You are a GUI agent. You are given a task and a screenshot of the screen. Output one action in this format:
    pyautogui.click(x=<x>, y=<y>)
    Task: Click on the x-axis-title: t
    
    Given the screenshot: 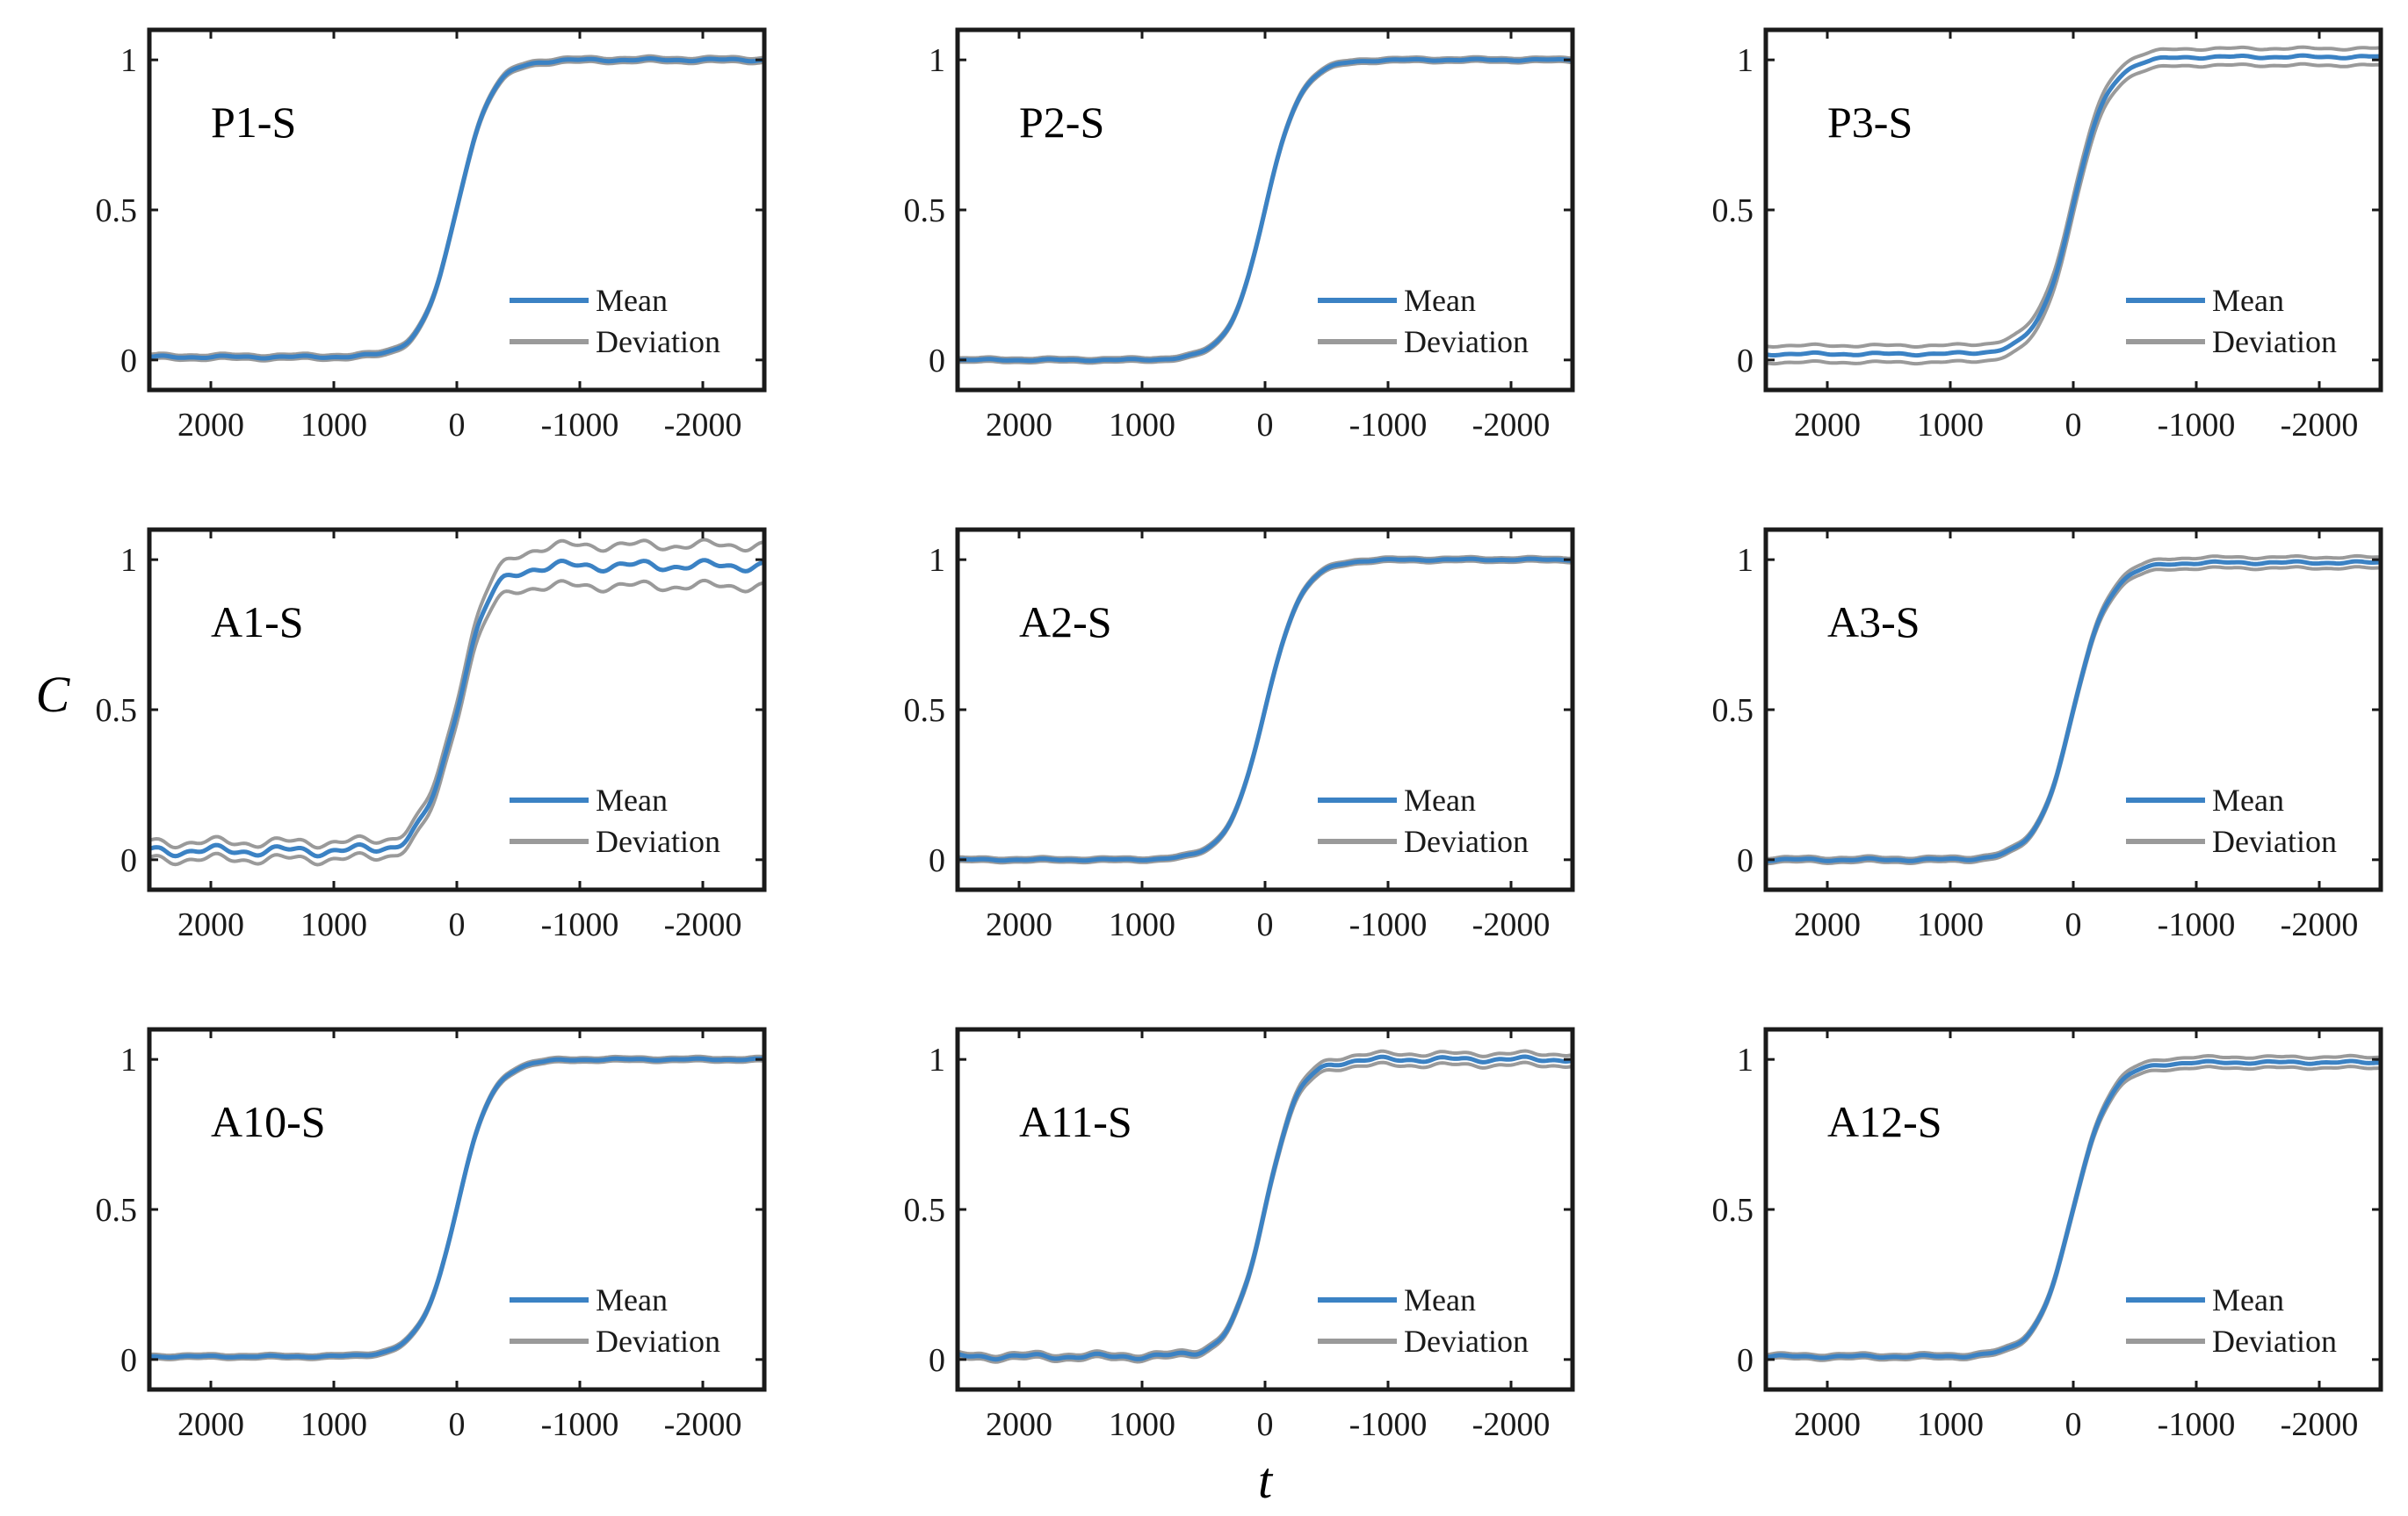 What is the action you would take?
    pyautogui.click(x=1266, y=1480)
    